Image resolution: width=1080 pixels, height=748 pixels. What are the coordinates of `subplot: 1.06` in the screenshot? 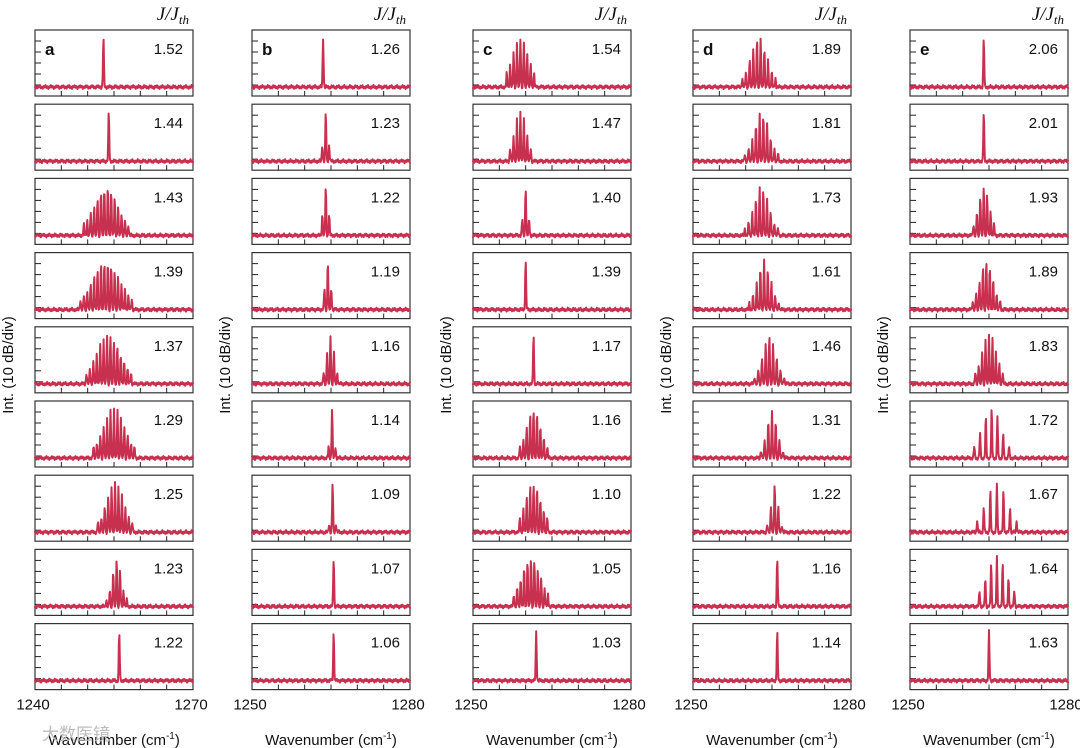 It's located at (331, 656).